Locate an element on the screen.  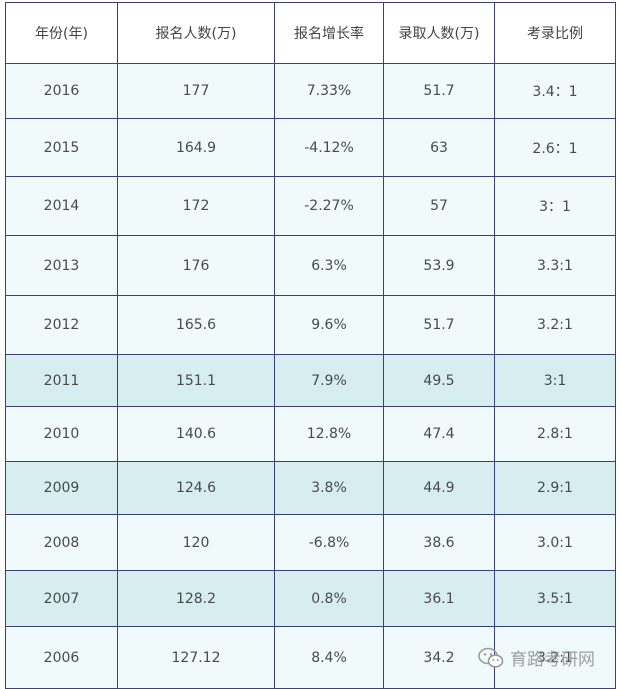
cell-applicants: 120 is located at coordinates (196, 542).